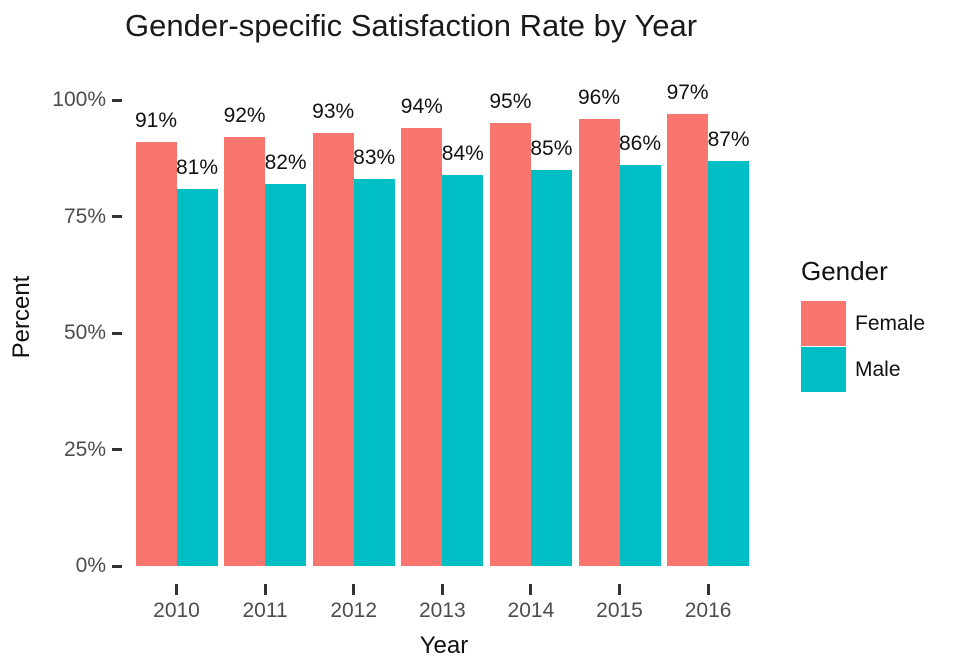 This screenshot has width=960, height=672. Describe the element at coordinates (728, 139) in the screenshot. I see `bar-value-label: 87%` at that location.